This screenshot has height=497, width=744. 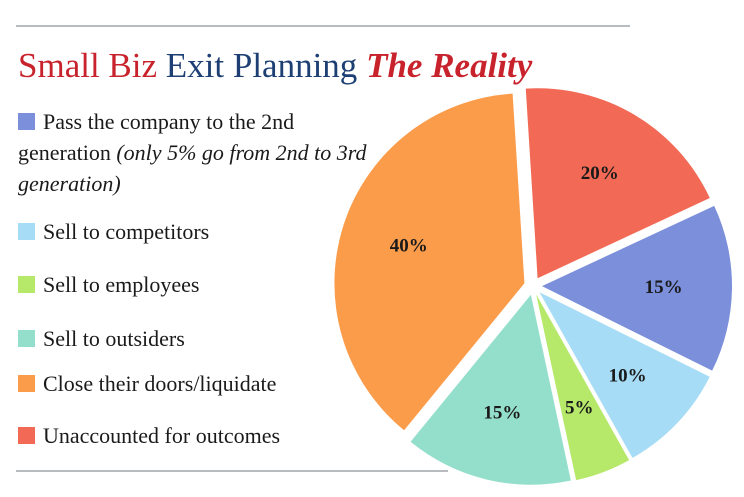 I want to click on pie-slice-competitors, so click(x=624, y=375).